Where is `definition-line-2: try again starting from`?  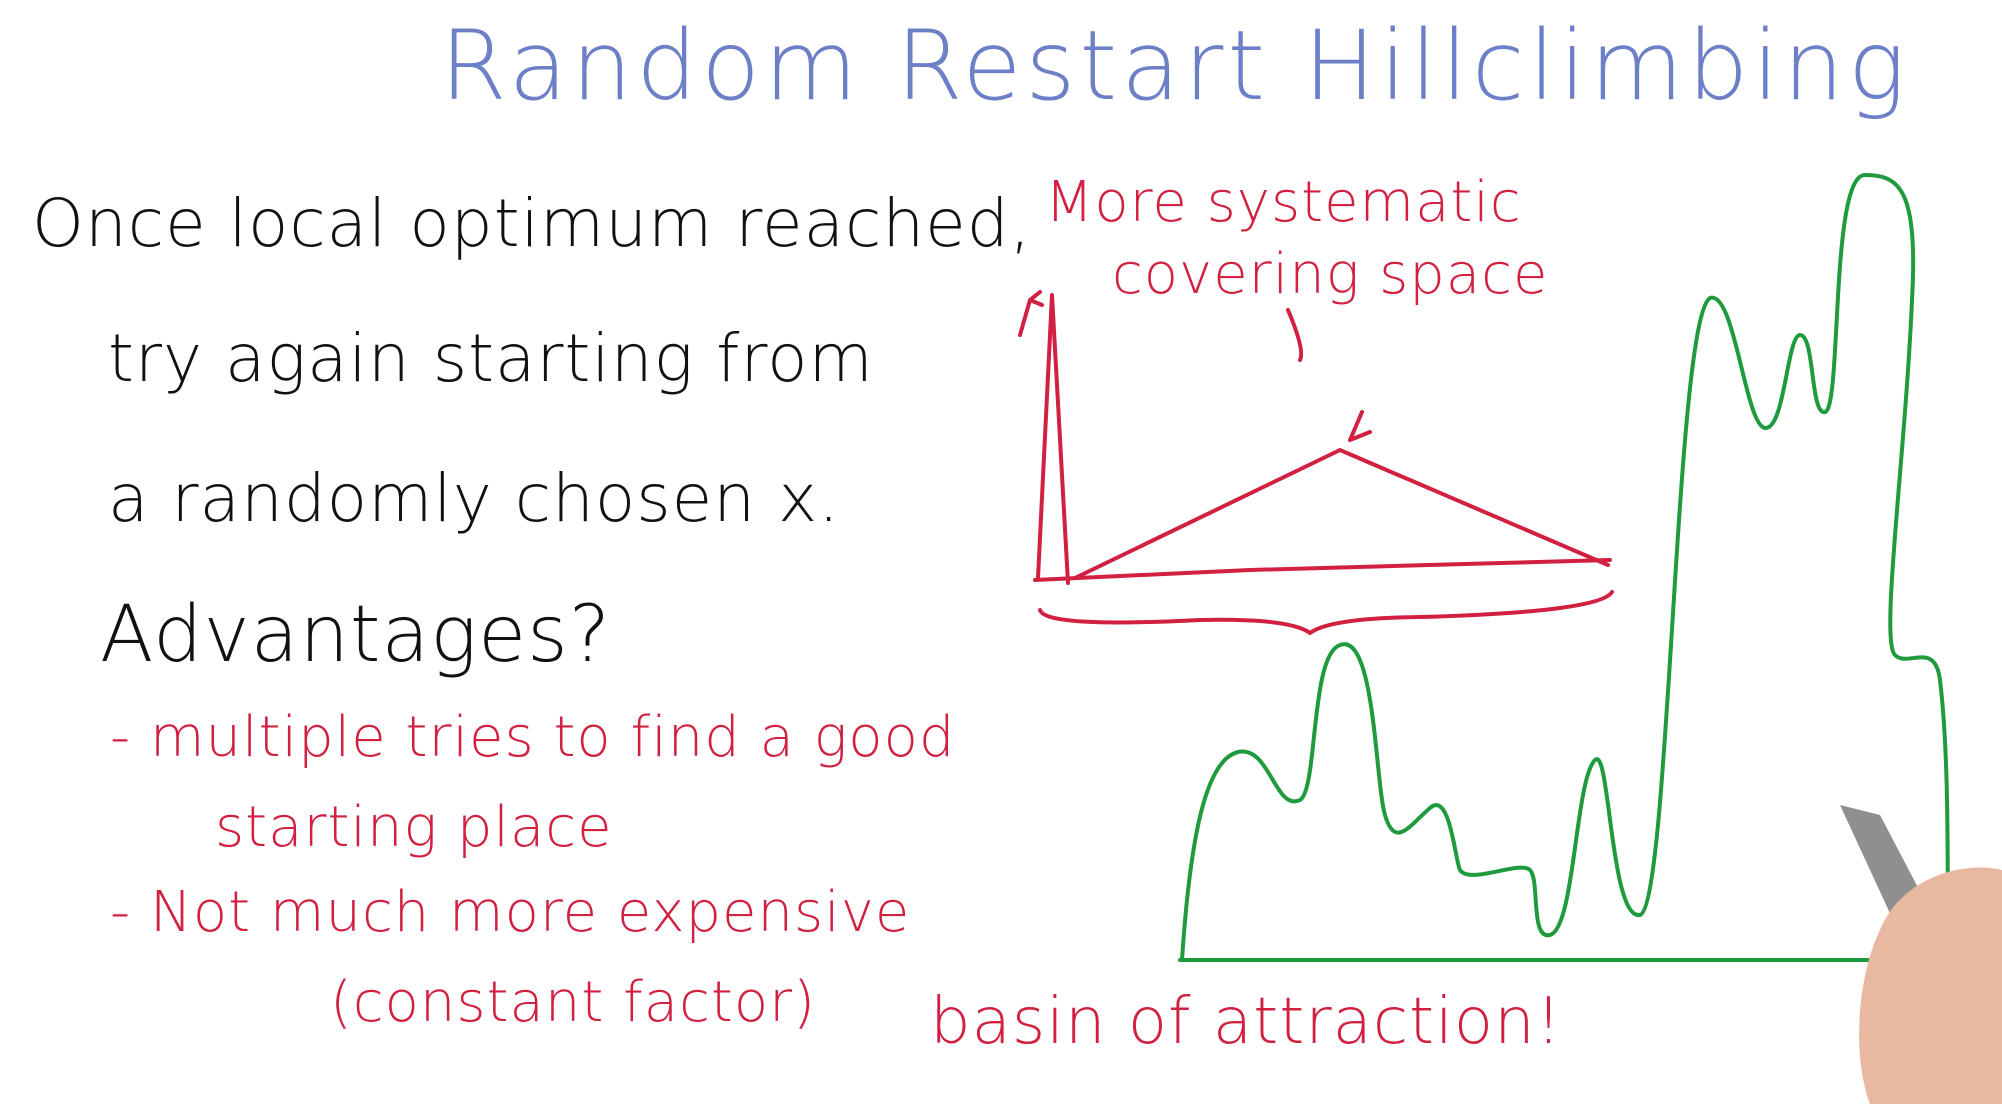 definition-line-2: try again starting from is located at coordinates (491, 358).